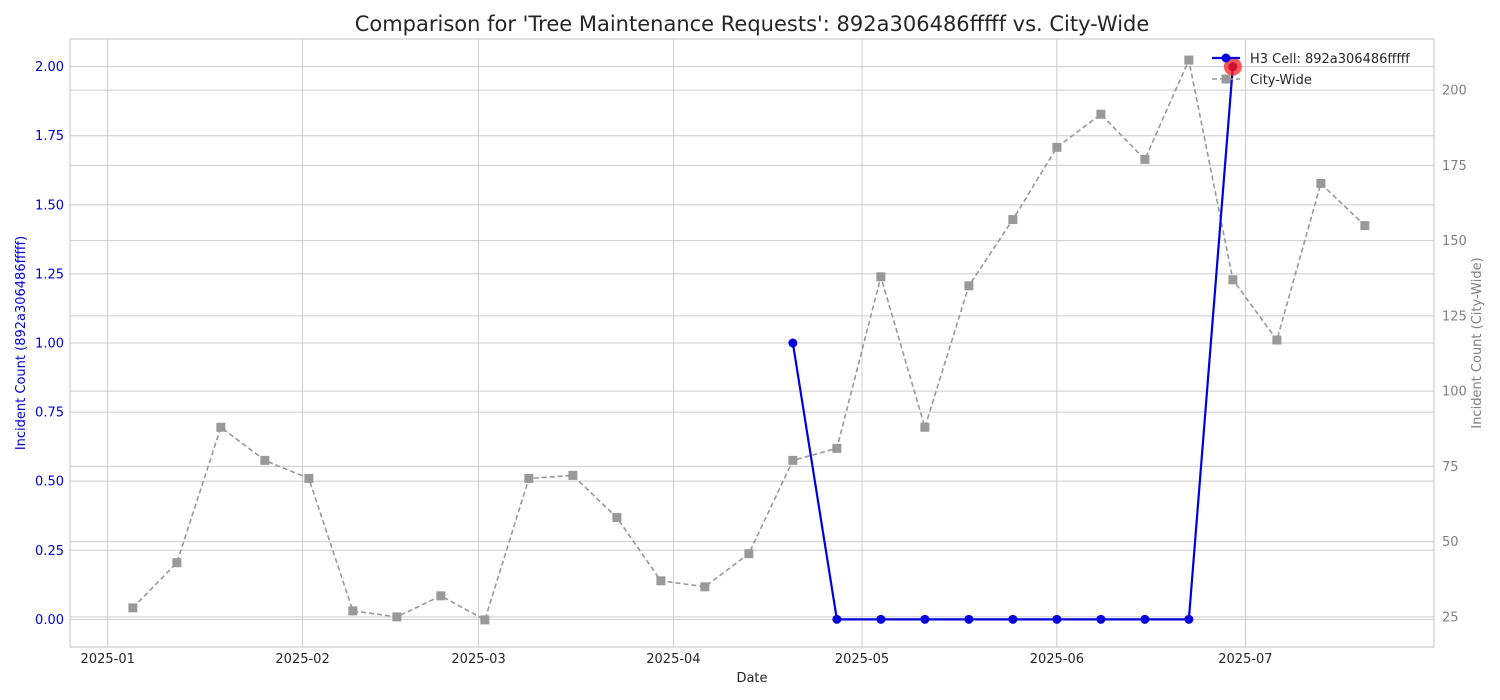 The image size is (1500, 700). What do you see at coordinates (49, 551) in the screenshot?
I see `left-y-tick-label: 0.25` at bounding box center [49, 551].